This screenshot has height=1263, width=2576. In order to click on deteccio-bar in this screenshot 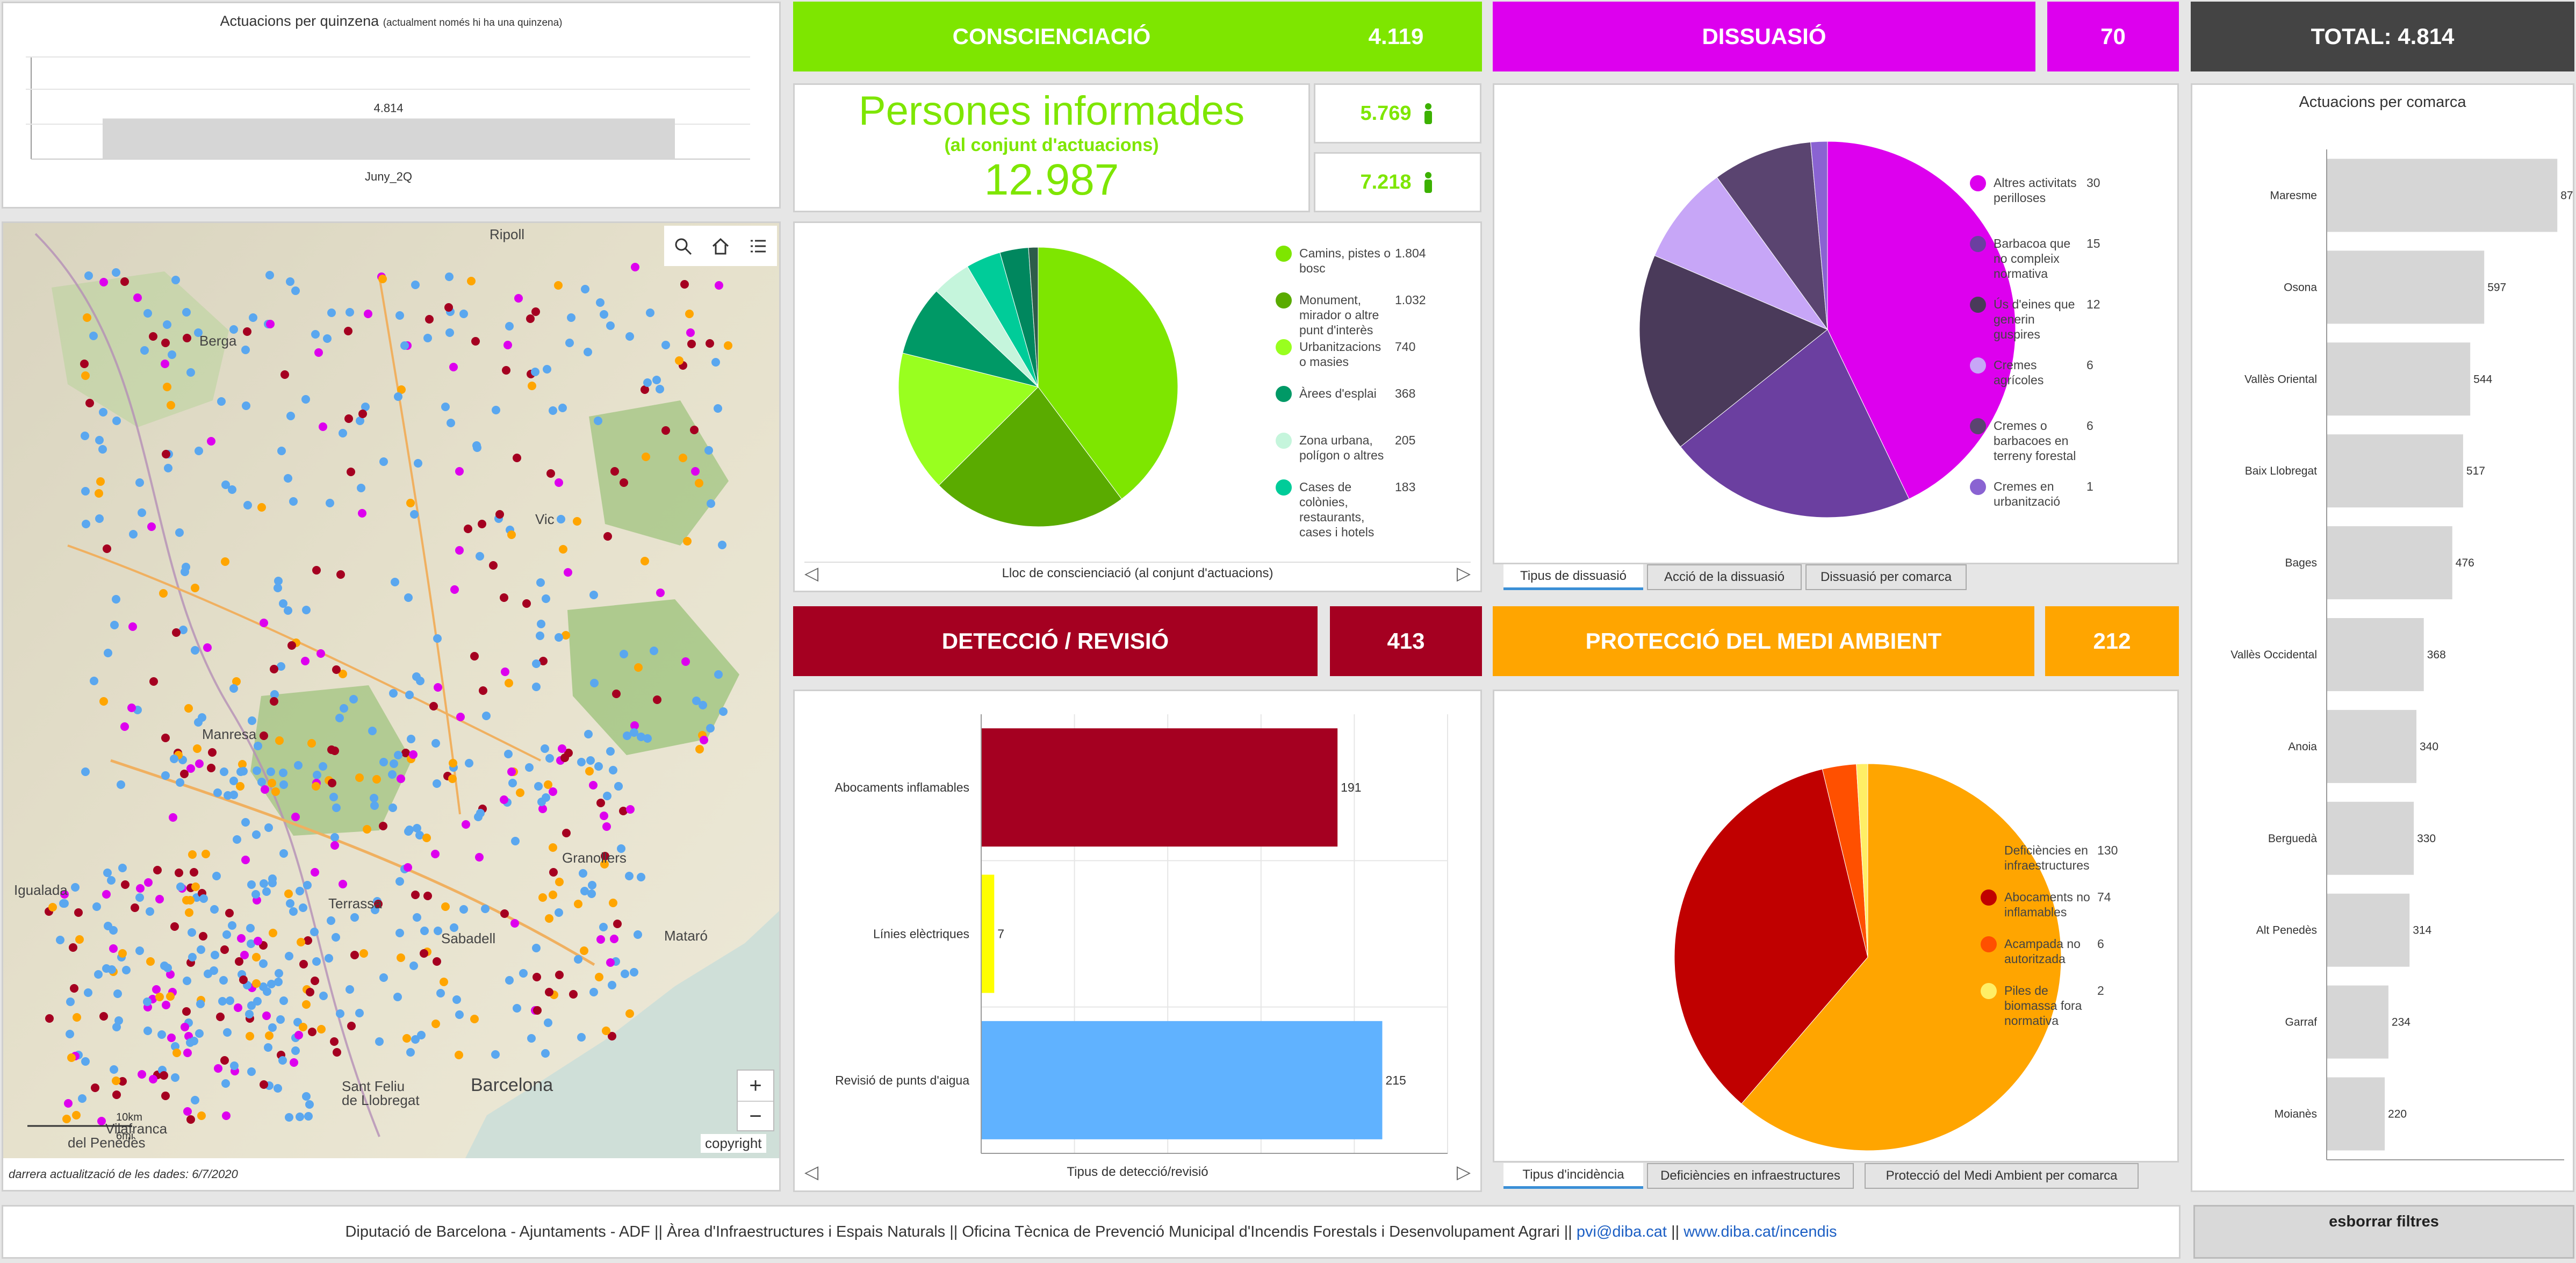, I will do `click(1159, 787)`.